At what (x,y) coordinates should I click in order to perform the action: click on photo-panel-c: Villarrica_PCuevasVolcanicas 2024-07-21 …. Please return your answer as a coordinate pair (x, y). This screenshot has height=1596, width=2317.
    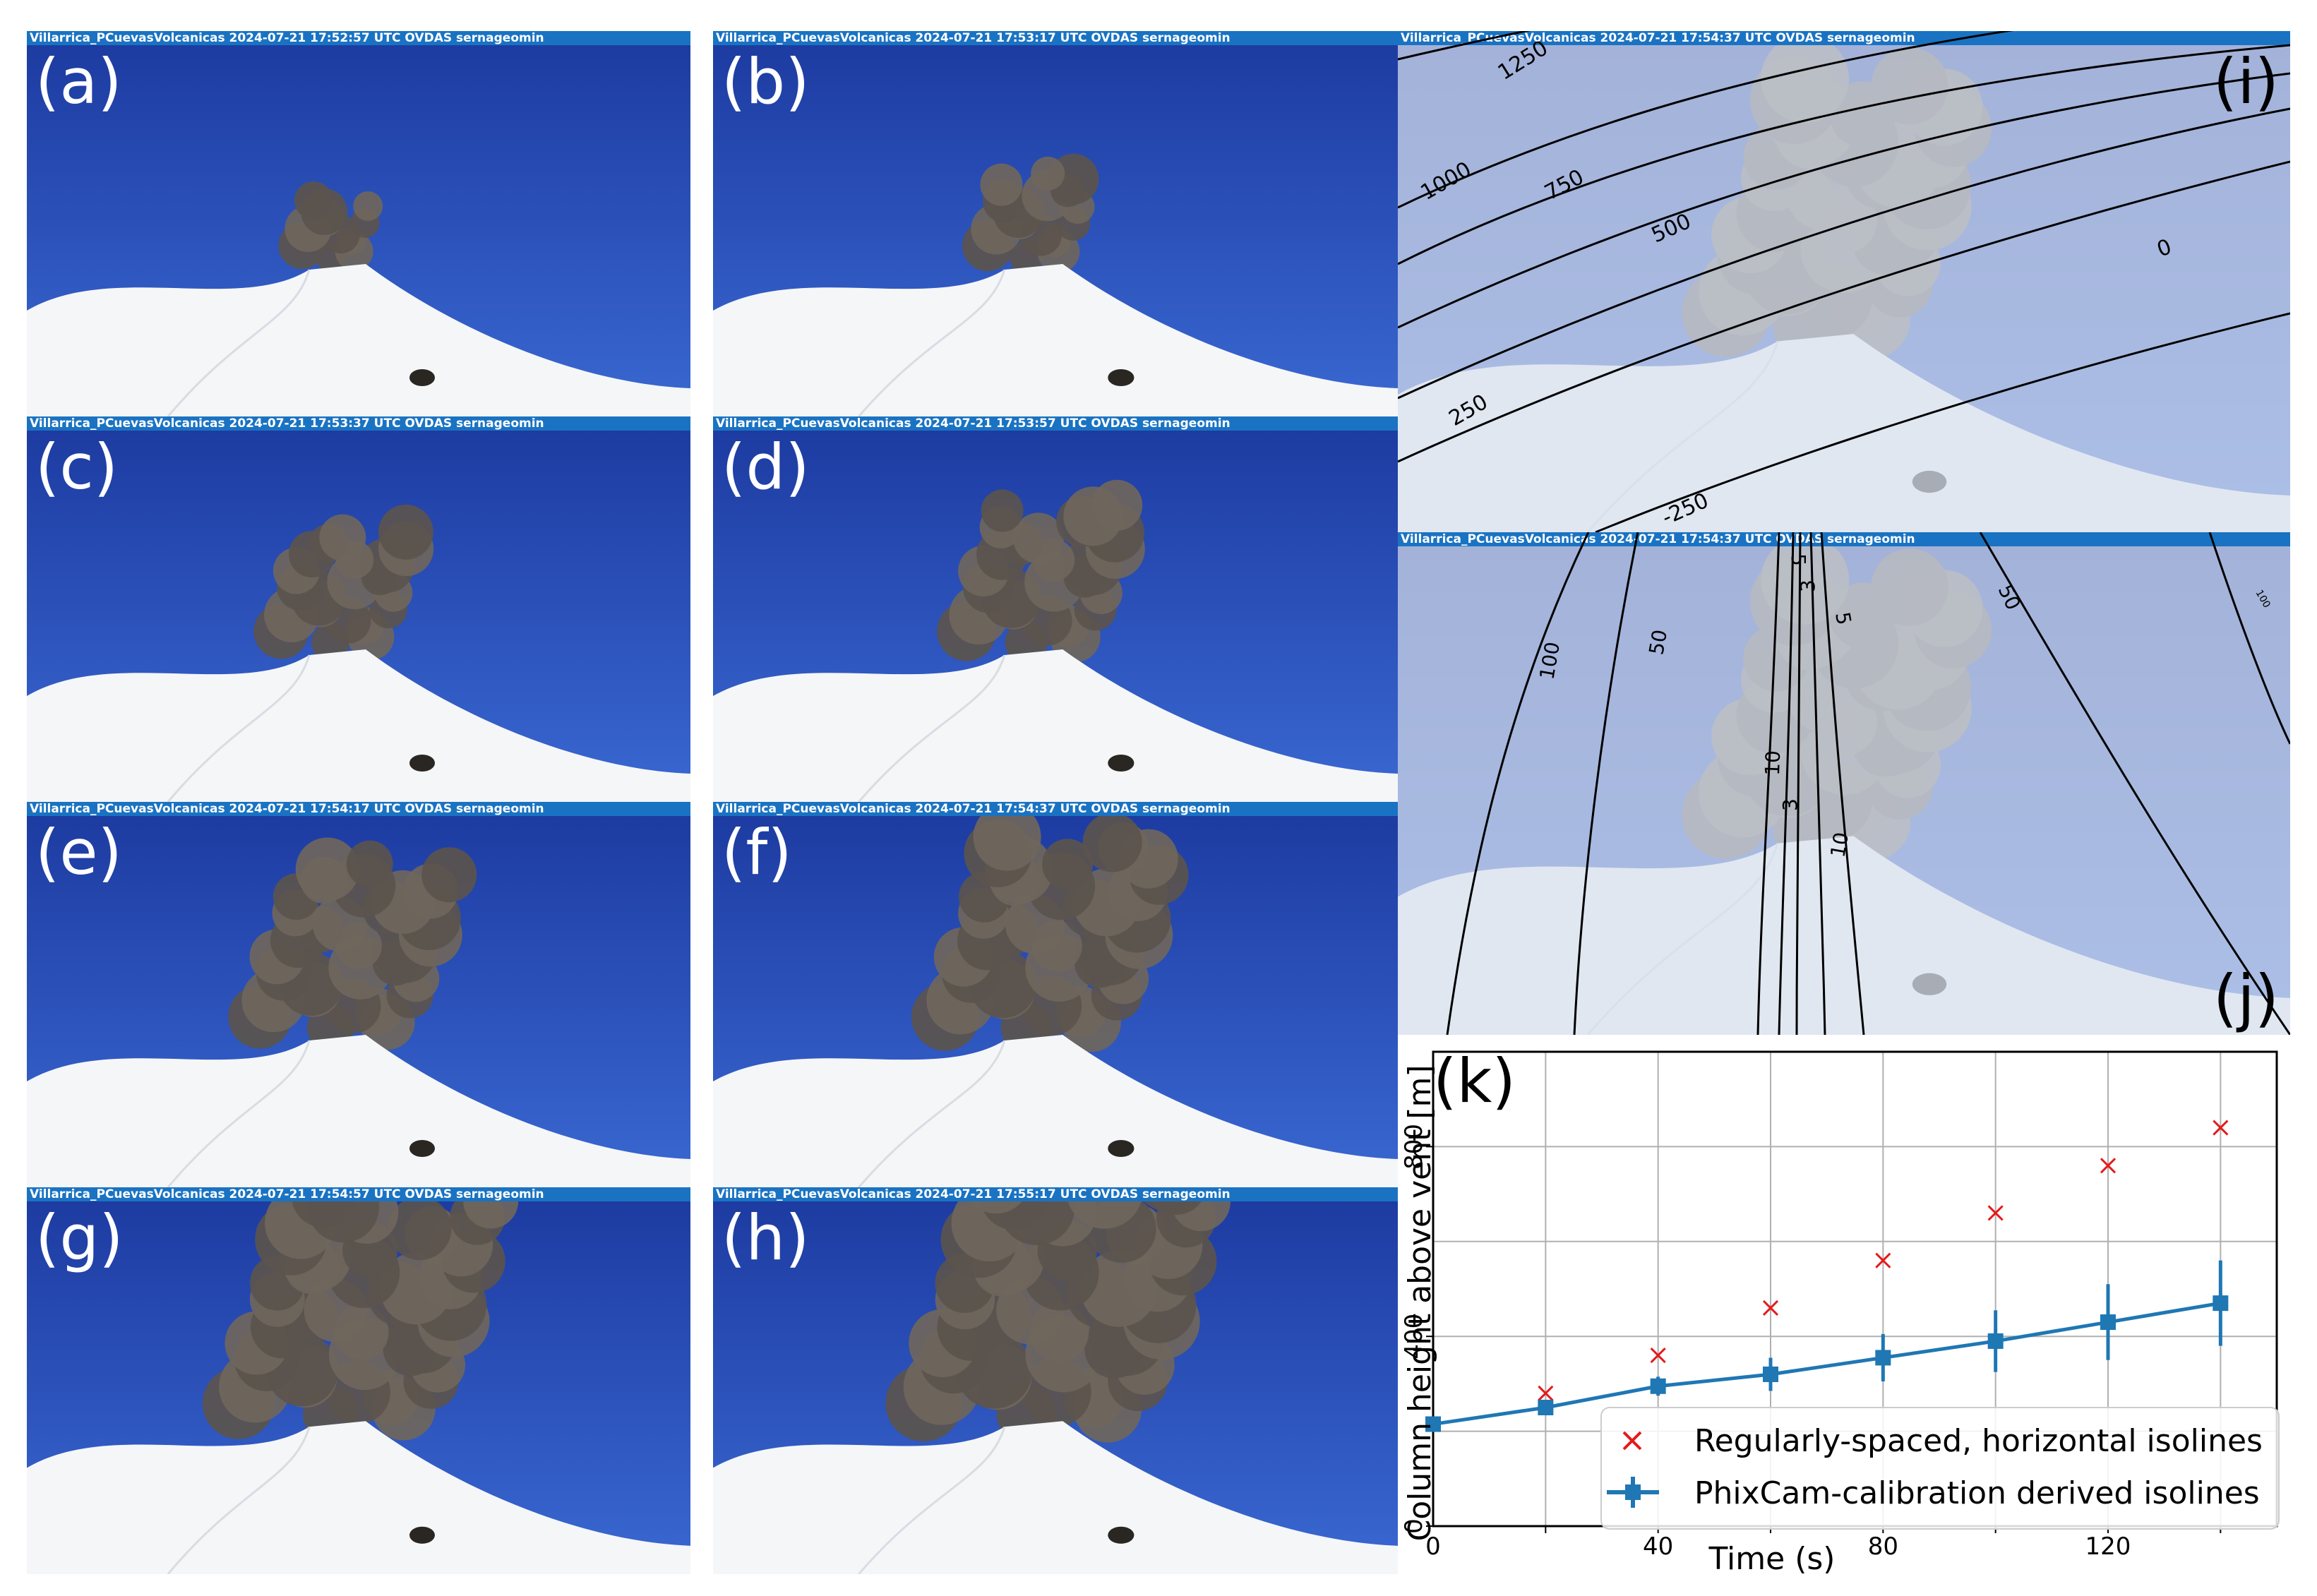
    Looking at the image, I should click on (358, 609).